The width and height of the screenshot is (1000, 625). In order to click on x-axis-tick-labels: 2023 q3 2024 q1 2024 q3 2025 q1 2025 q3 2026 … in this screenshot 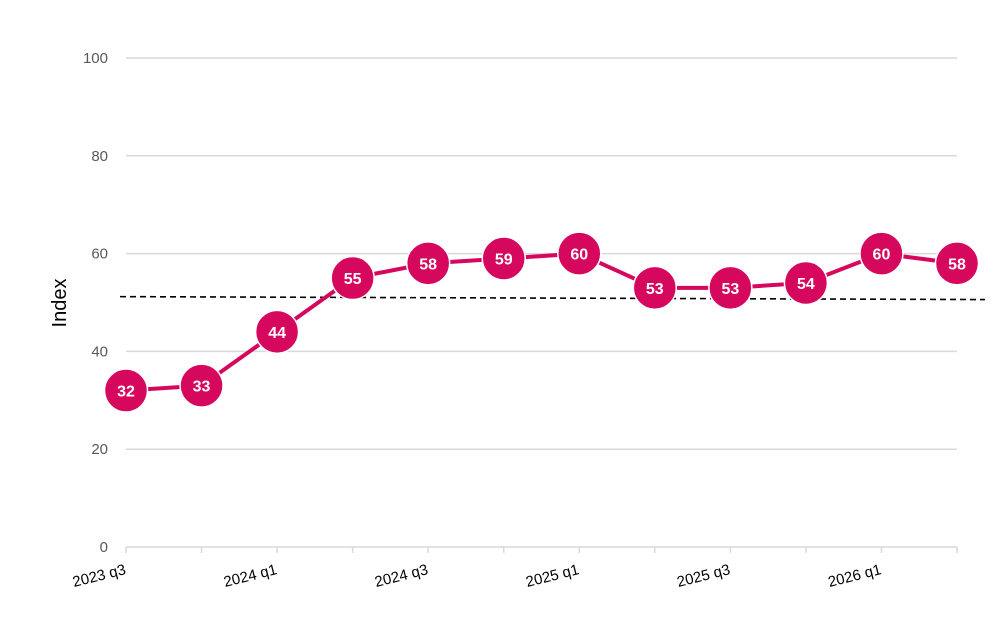, I will do `click(477, 576)`.